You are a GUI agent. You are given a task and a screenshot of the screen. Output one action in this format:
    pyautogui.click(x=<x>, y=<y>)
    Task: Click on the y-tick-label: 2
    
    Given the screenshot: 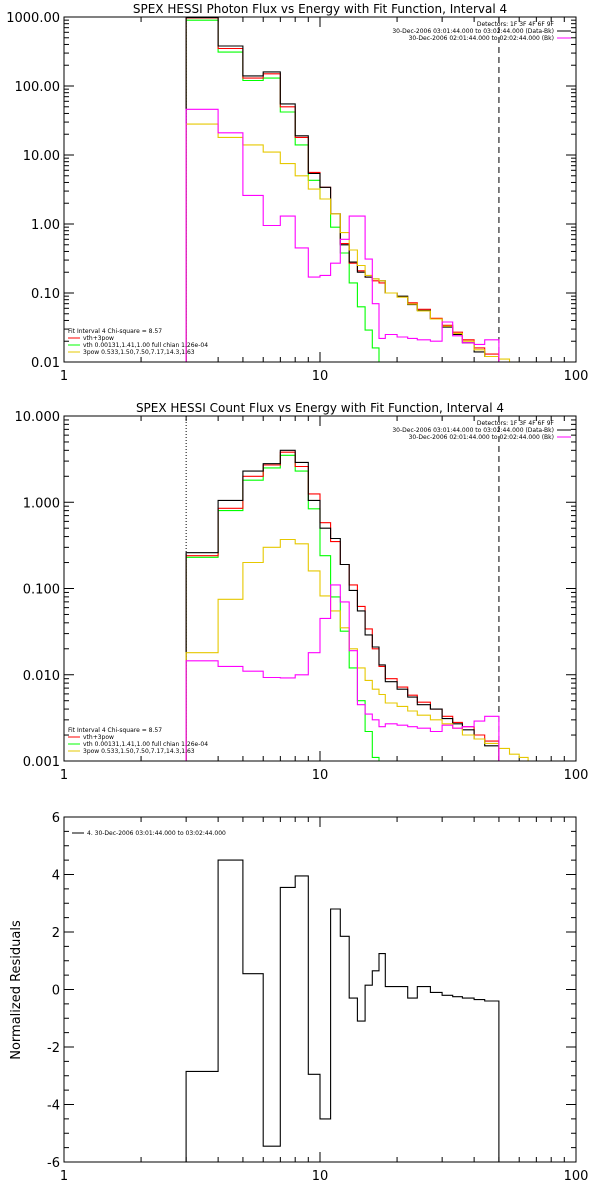 What is the action you would take?
    pyautogui.click(x=56, y=933)
    